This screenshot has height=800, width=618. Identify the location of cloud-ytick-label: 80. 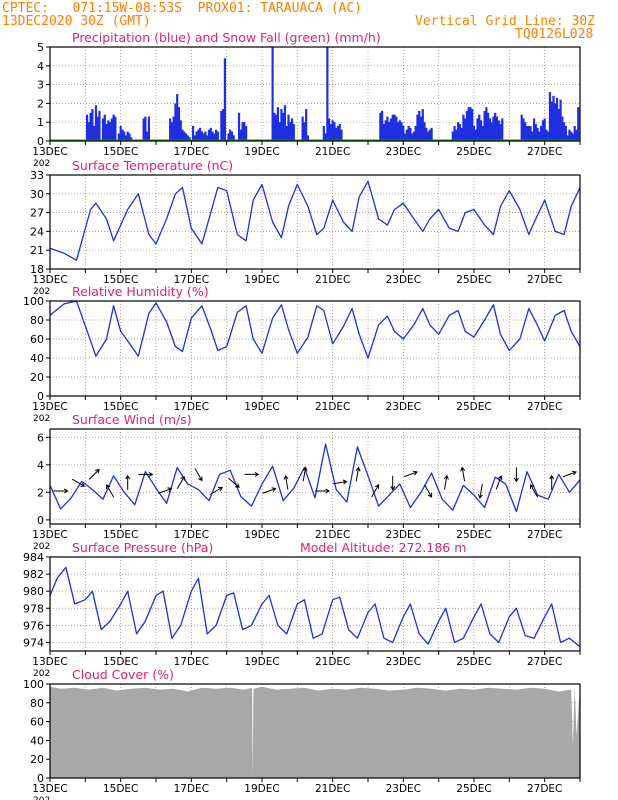
(37, 703).